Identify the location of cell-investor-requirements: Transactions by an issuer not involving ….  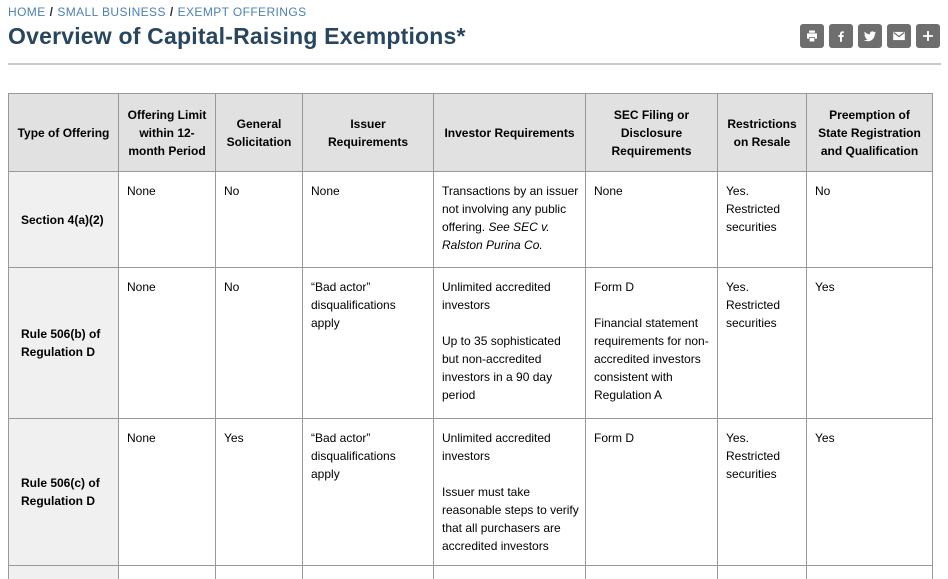
(509, 219).